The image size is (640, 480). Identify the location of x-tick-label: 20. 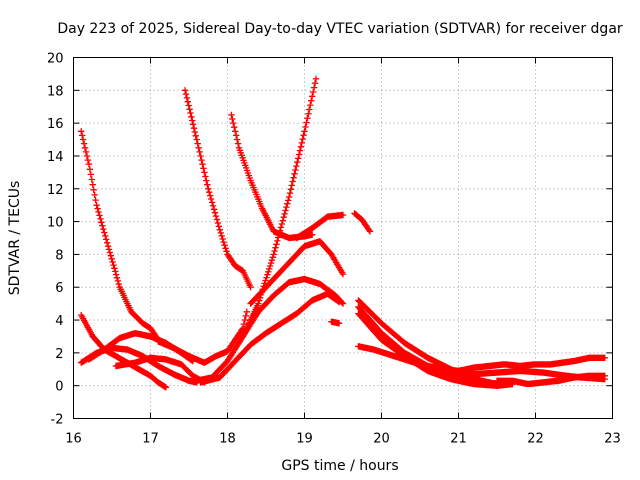
(381, 439).